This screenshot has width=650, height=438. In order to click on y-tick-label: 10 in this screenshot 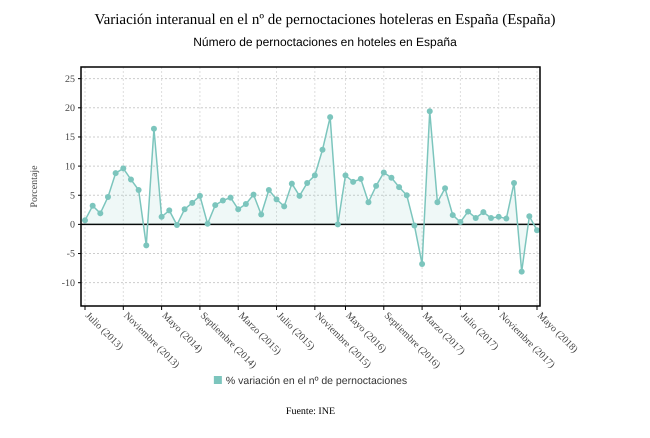, I will do `click(70, 166)`.